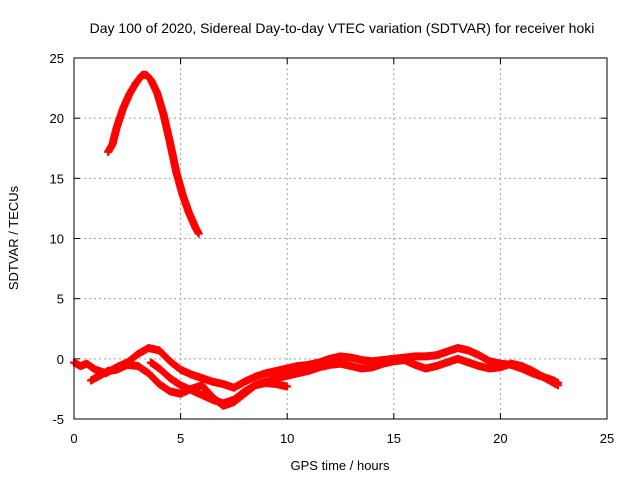  Describe the element at coordinates (340, 465) in the screenshot. I see `x-axis-label: GPS time / hours` at that location.